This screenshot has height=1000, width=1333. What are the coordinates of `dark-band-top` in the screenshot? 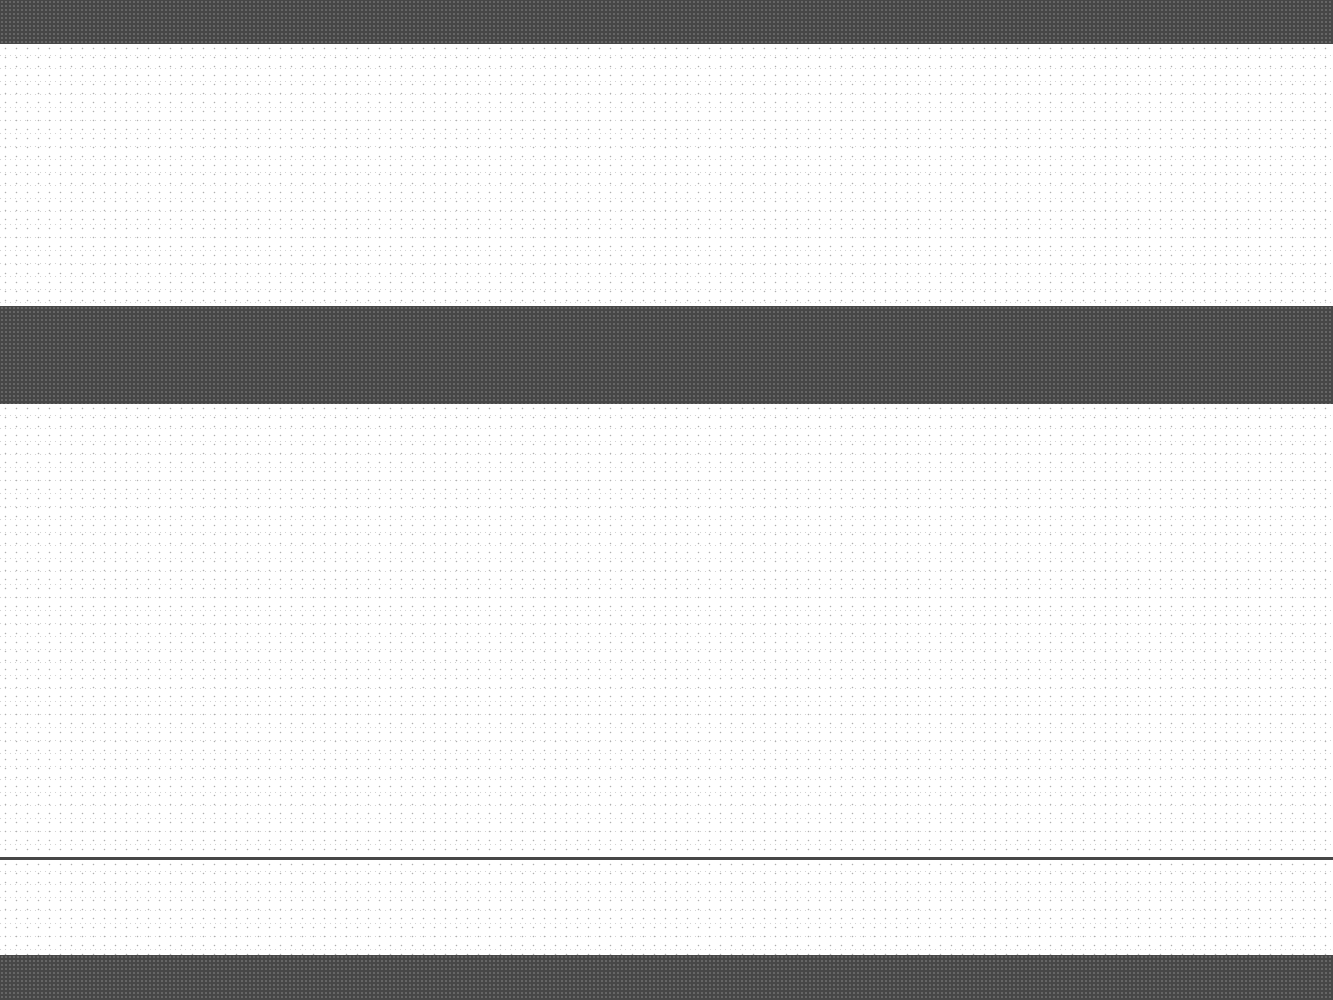 It's located at (666, 22).